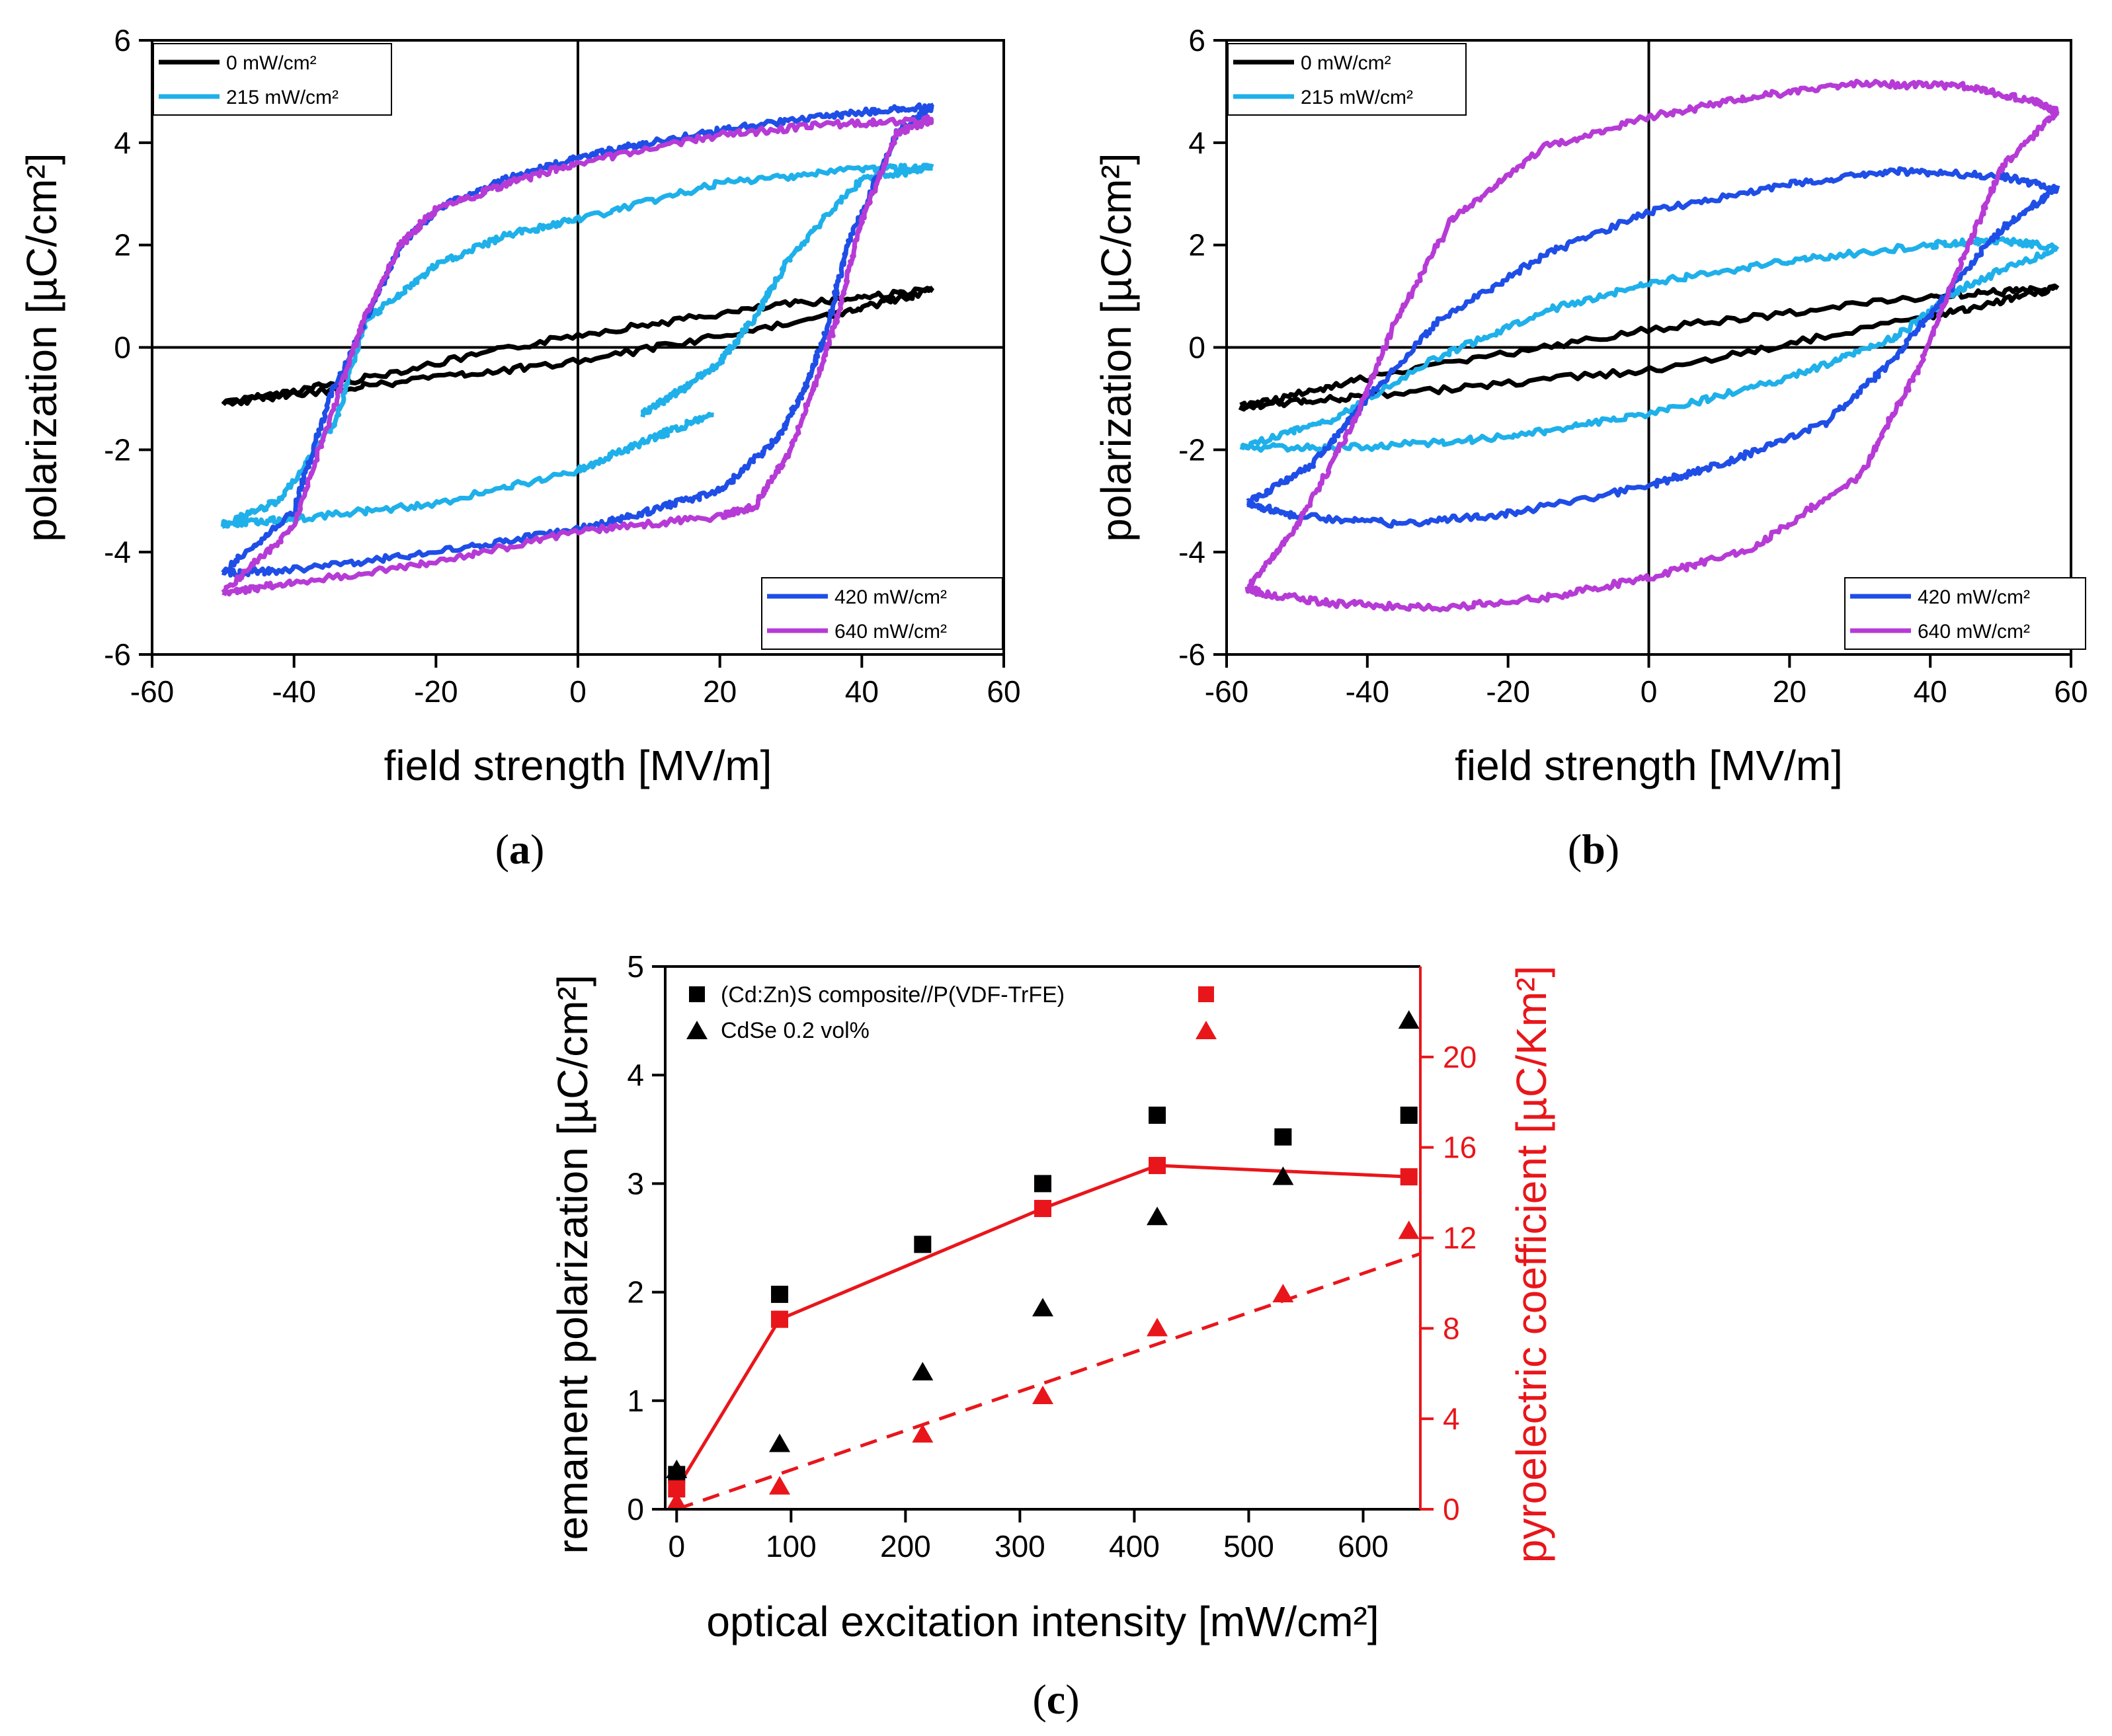  Describe the element at coordinates (1649, 766) in the screenshot. I see `x-axis-title: field strength [MV/m]` at that location.